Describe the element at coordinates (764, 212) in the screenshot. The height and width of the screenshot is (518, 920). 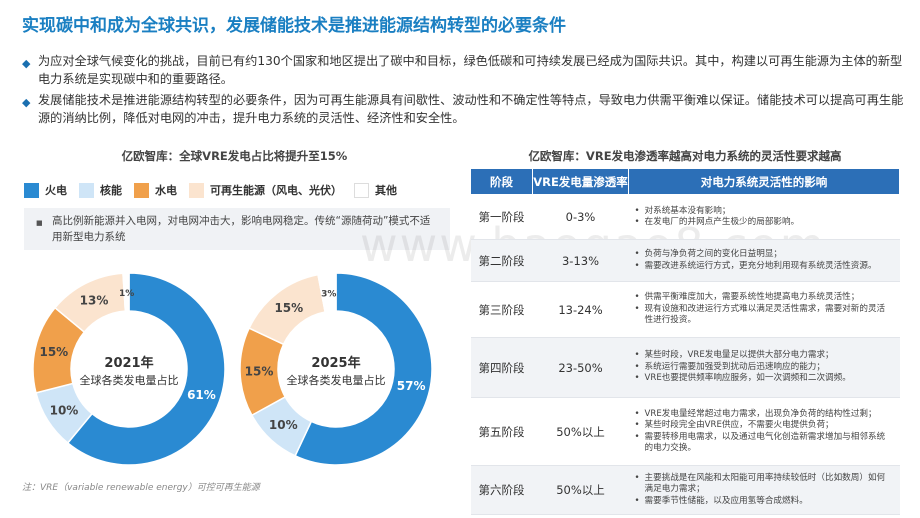
I see `impact-item: 对系统基本没有影响；` at that location.